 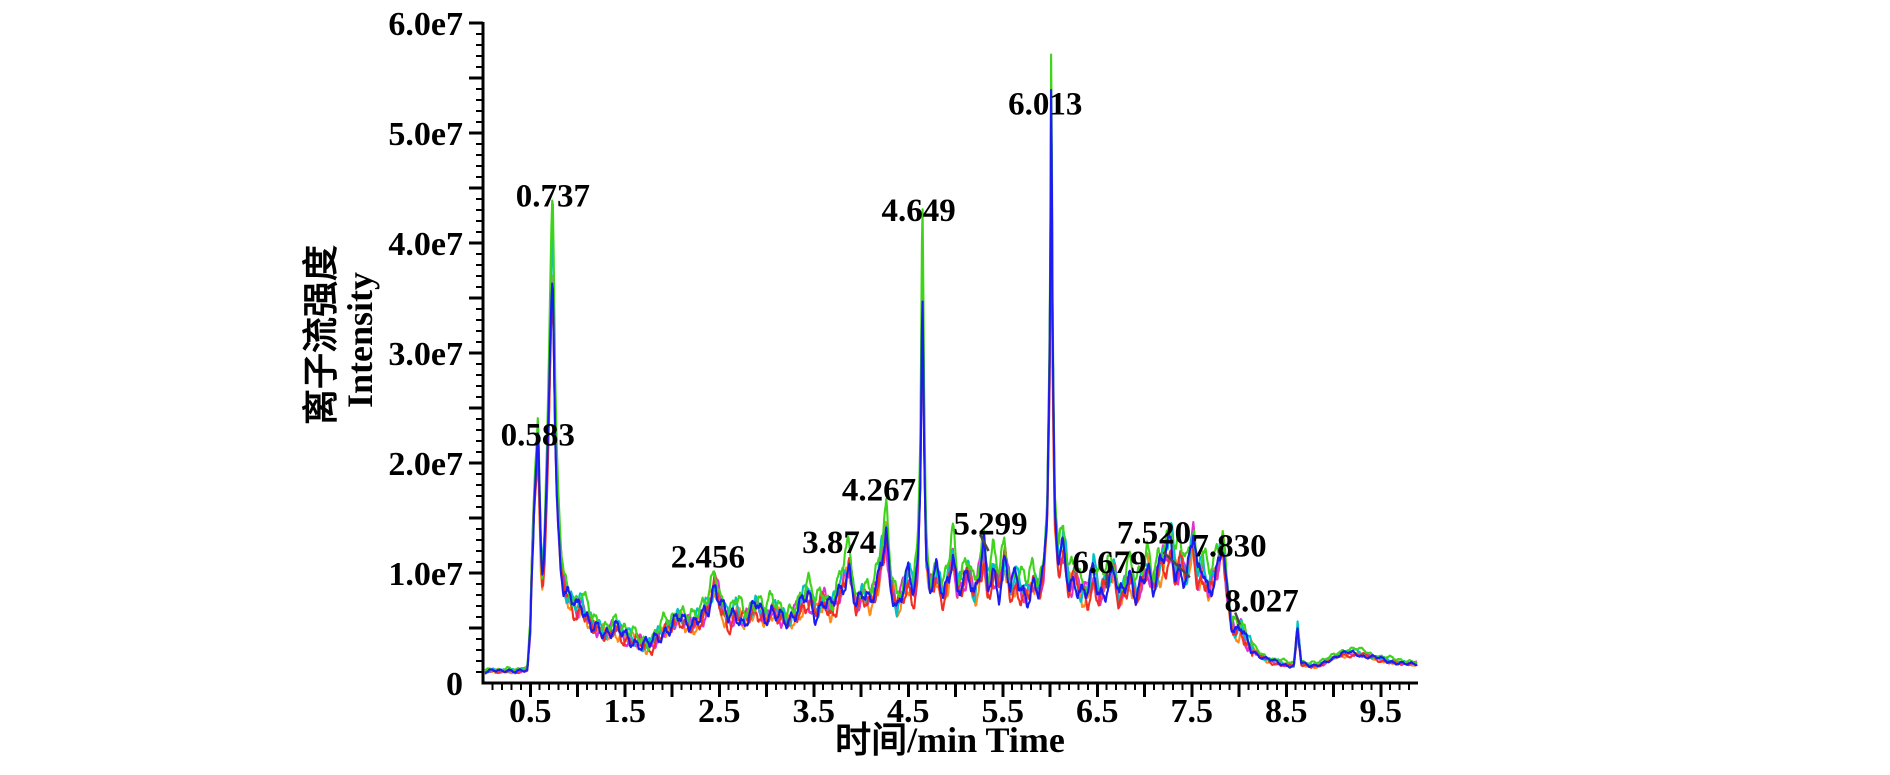 I want to click on x-tick-label-2.5: 2.5, so click(x=719, y=711).